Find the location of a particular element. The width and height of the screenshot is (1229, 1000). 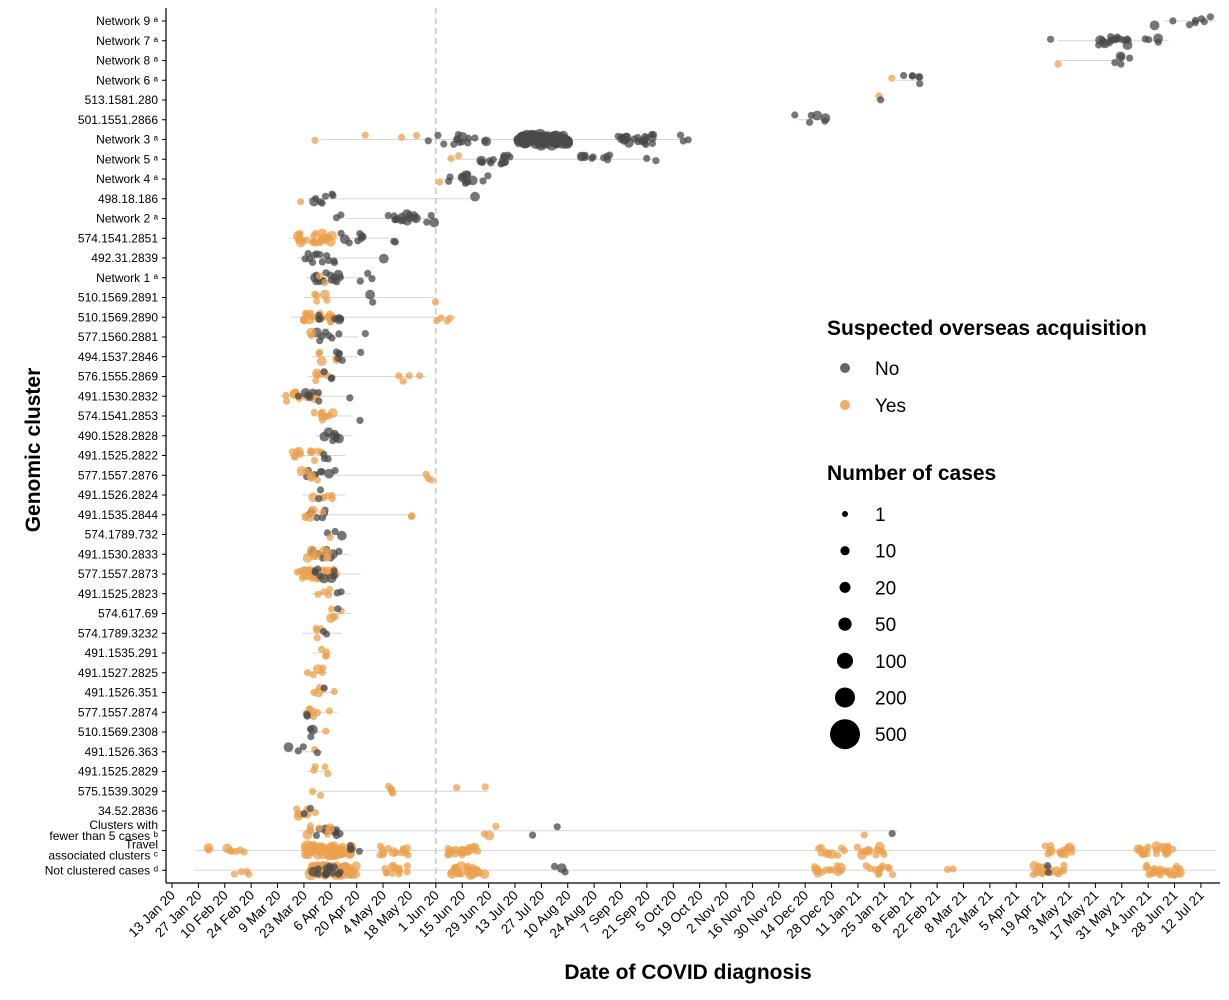

y-tick-label: 34.52.2836 is located at coordinates (128, 811).